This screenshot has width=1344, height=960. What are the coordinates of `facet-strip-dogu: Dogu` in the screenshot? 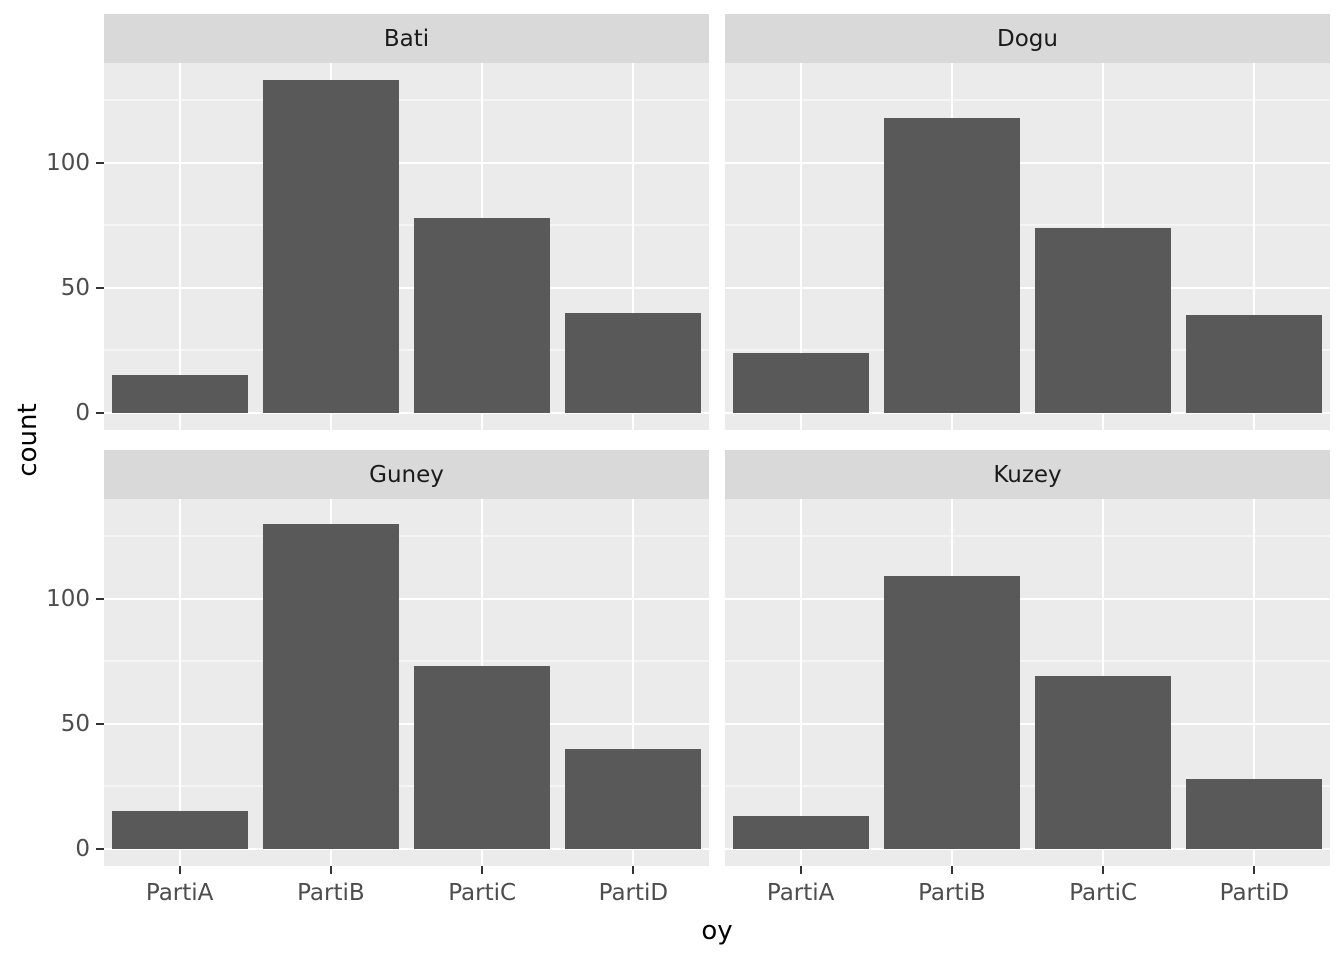 It's located at (1027, 38).